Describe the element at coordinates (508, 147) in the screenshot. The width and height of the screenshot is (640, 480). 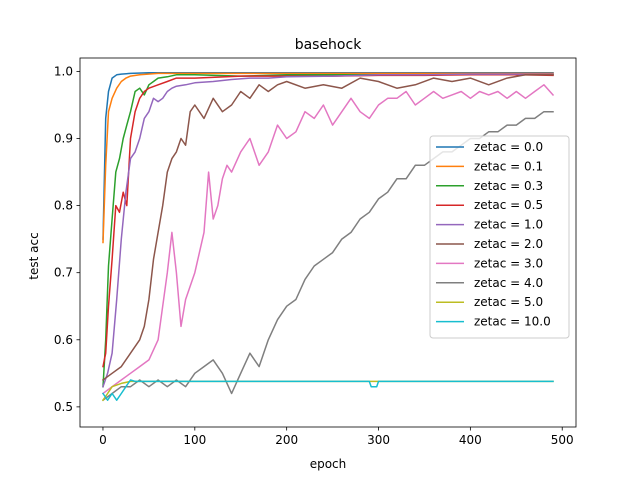
I see `legend-label: zetac = 0.0` at that location.